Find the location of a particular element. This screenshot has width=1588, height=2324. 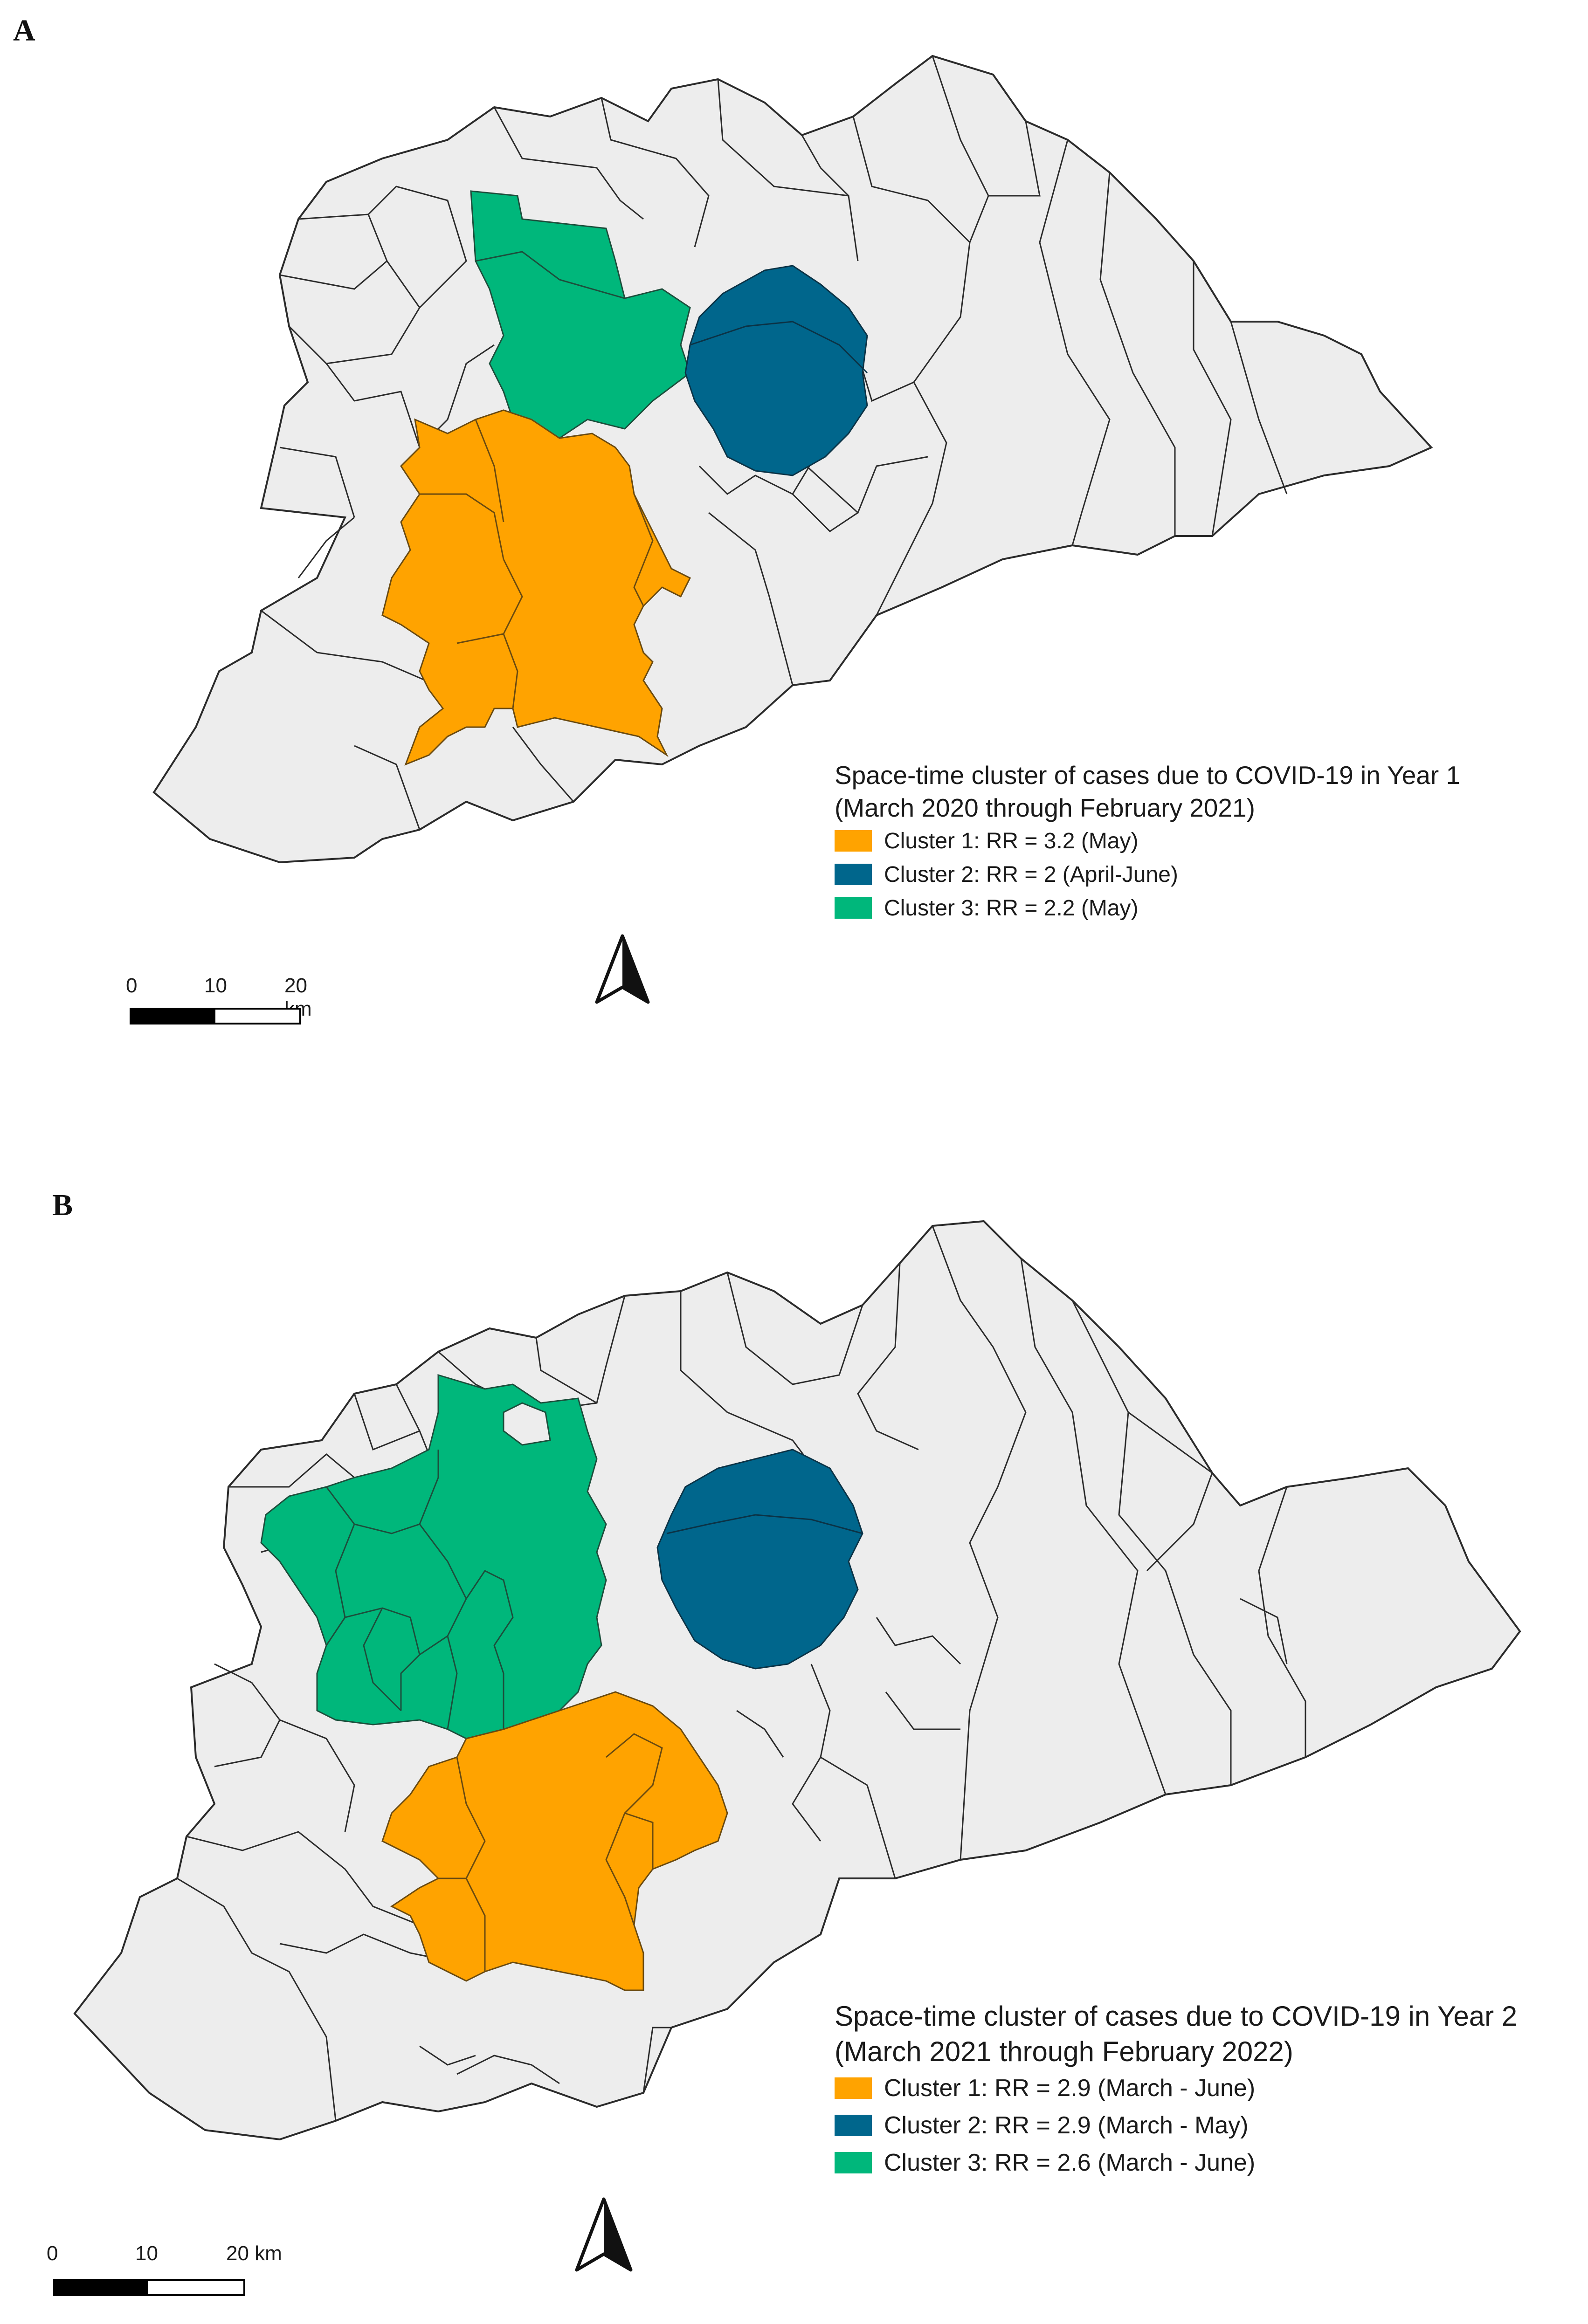

legend-item-cluster-2: Cluster 2: RR = 2.9 (March - May) is located at coordinates (1176, 2125).